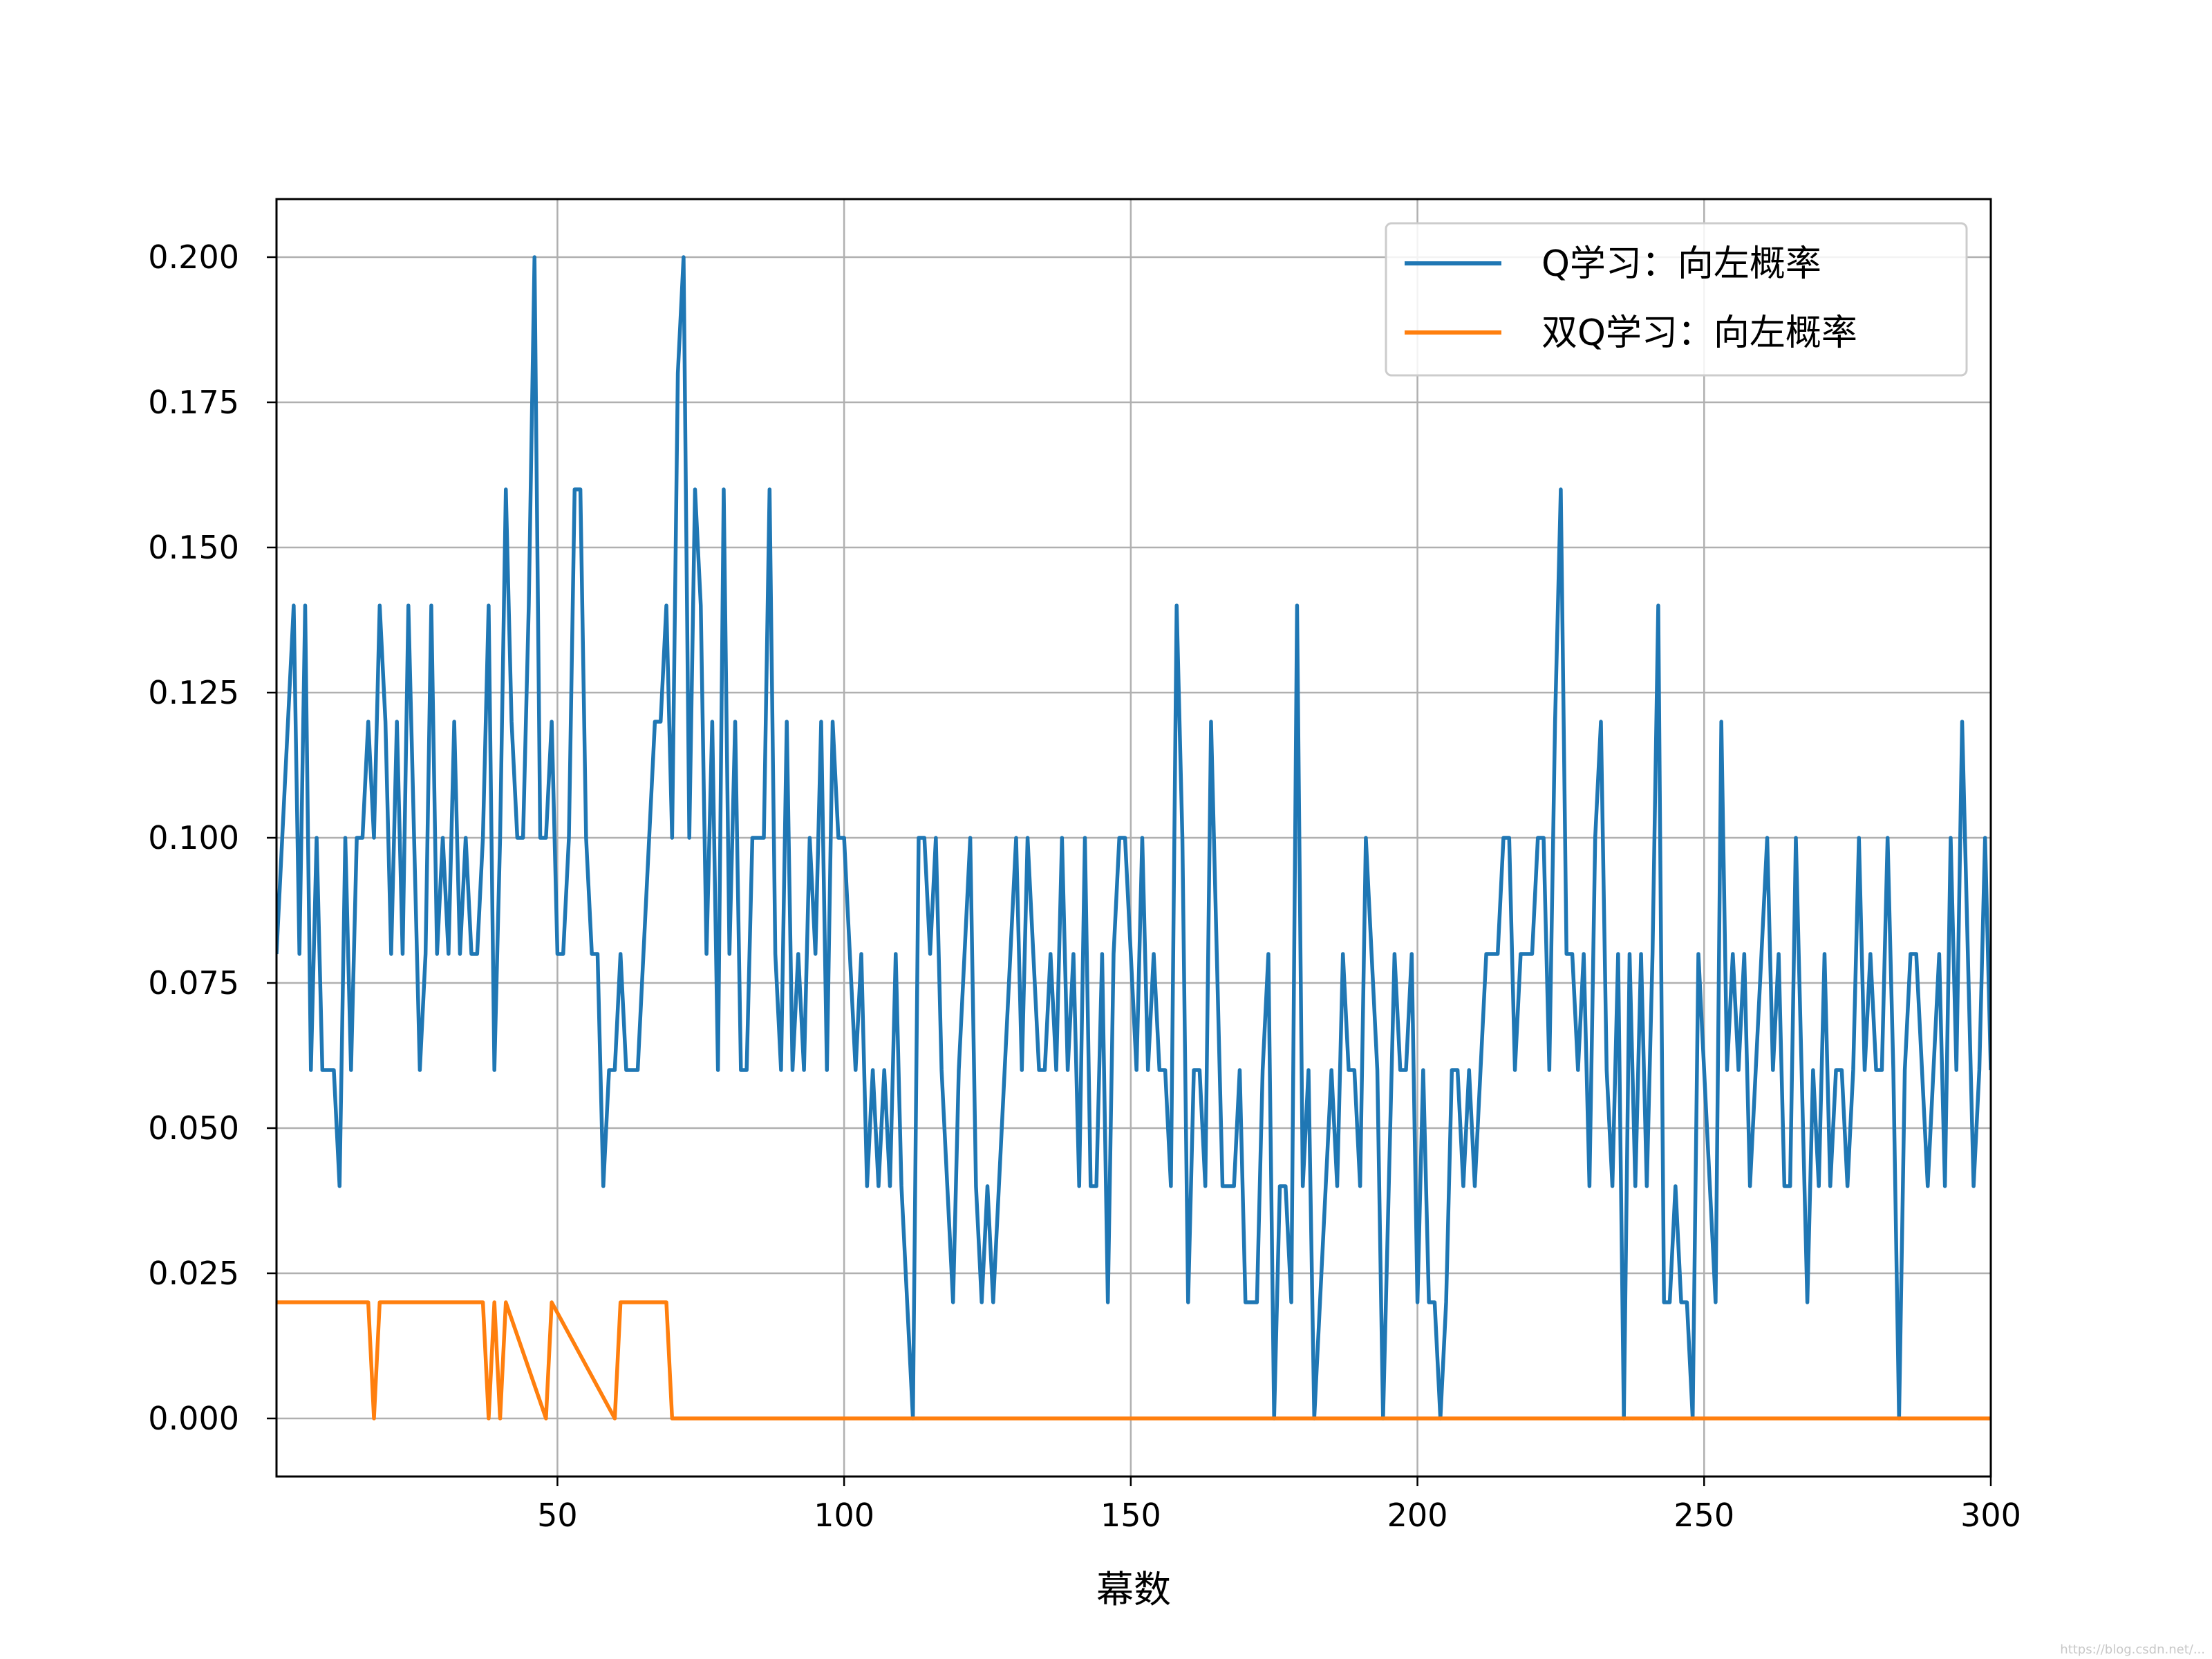 The height and width of the screenshot is (1659, 2212). What do you see at coordinates (1990, 1516) in the screenshot?
I see `x-tick-label: 300` at bounding box center [1990, 1516].